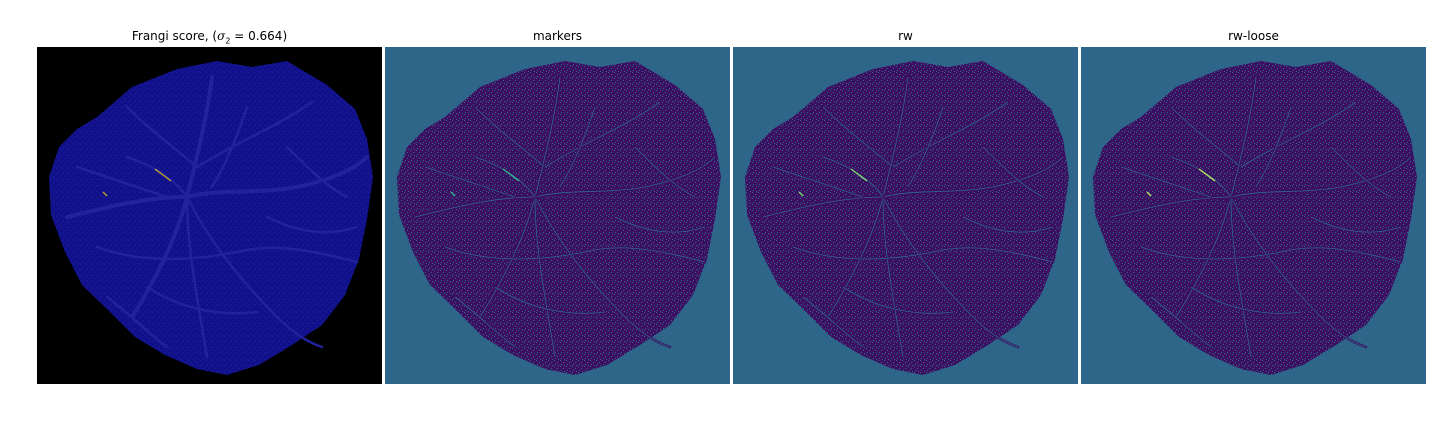  What do you see at coordinates (228, 41) in the screenshot?
I see `title-math-sub: 2` at bounding box center [228, 41].